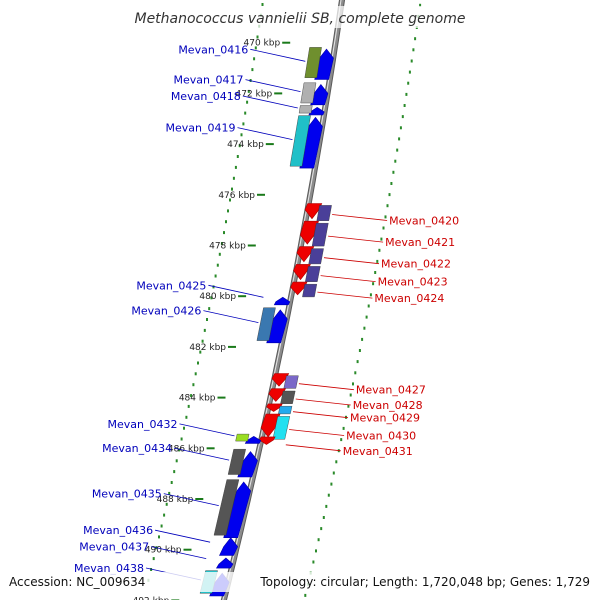 This screenshot has width=600, height=600. What do you see at coordinates (227, 247) in the screenshot?
I see `scale-tick-label: 478 kbp` at bounding box center [227, 247].